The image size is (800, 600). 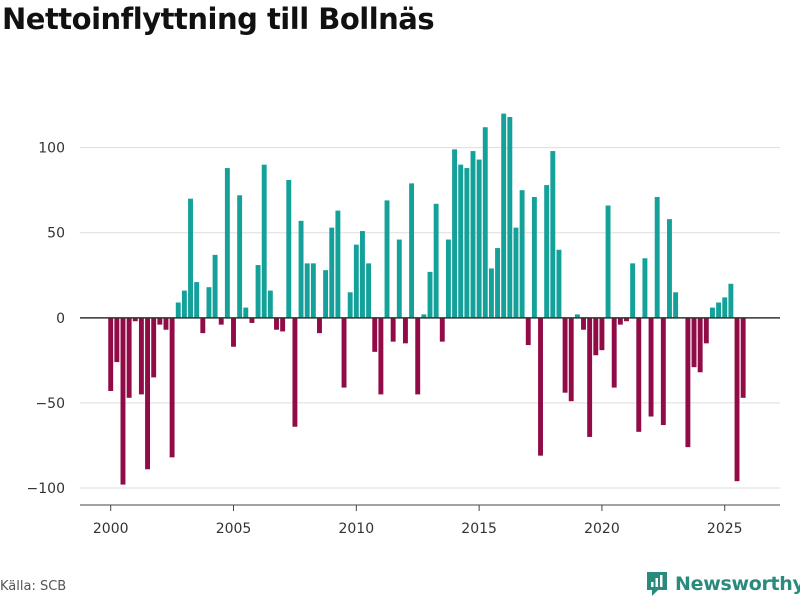 What do you see at coordinates (479, 529) in the screenshot?
I see `x-tick-label: 2015` at bounding box center [479, 529].